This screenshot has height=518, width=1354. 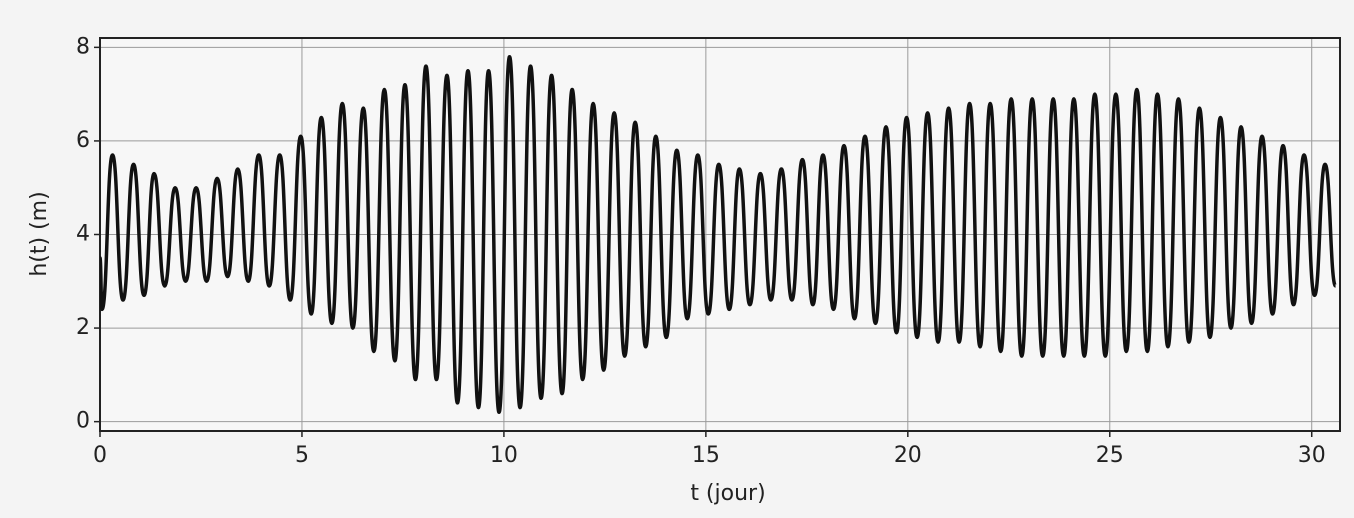 I want to click on x-tick-label: 5, so click(x=302, y=455).